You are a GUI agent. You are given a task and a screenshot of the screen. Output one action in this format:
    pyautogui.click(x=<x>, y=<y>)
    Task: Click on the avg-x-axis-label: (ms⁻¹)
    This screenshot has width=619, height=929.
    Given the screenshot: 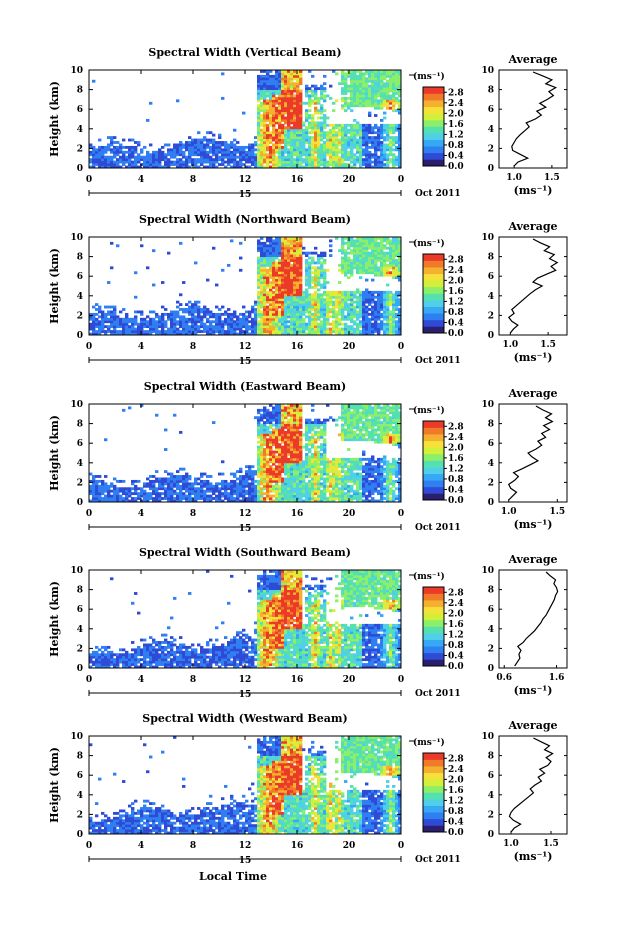 What is the action you would take?
    pyautogui.click(x=533, y=357)
    